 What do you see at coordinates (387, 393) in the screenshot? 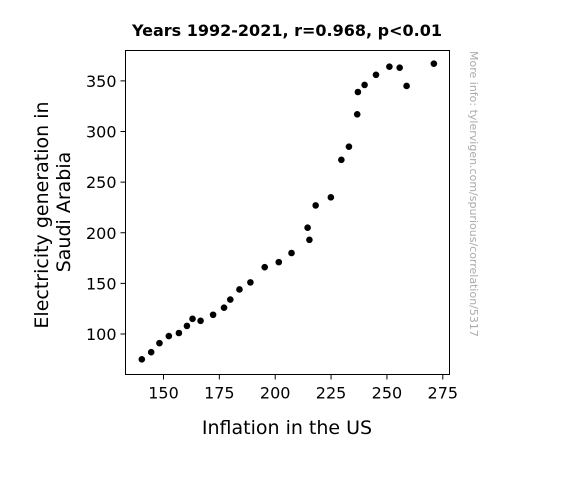
I see `x-tick-label: 250` at bounding box center [387, 393].